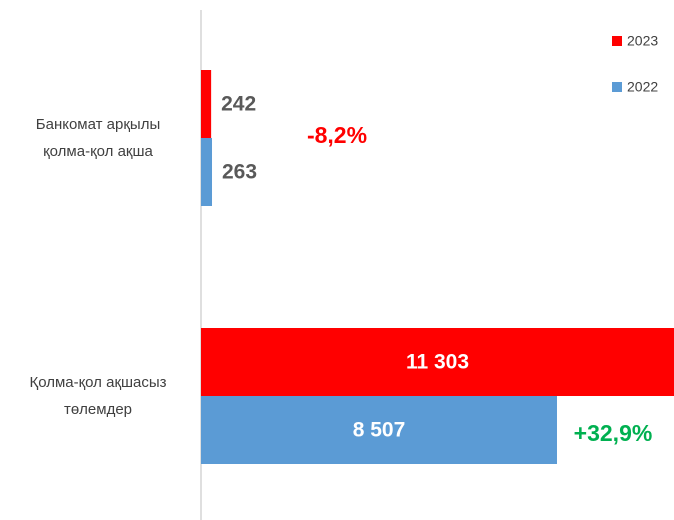 The image size is (674, 520). I want to click on value-label: 11 303, so click(437, 362).